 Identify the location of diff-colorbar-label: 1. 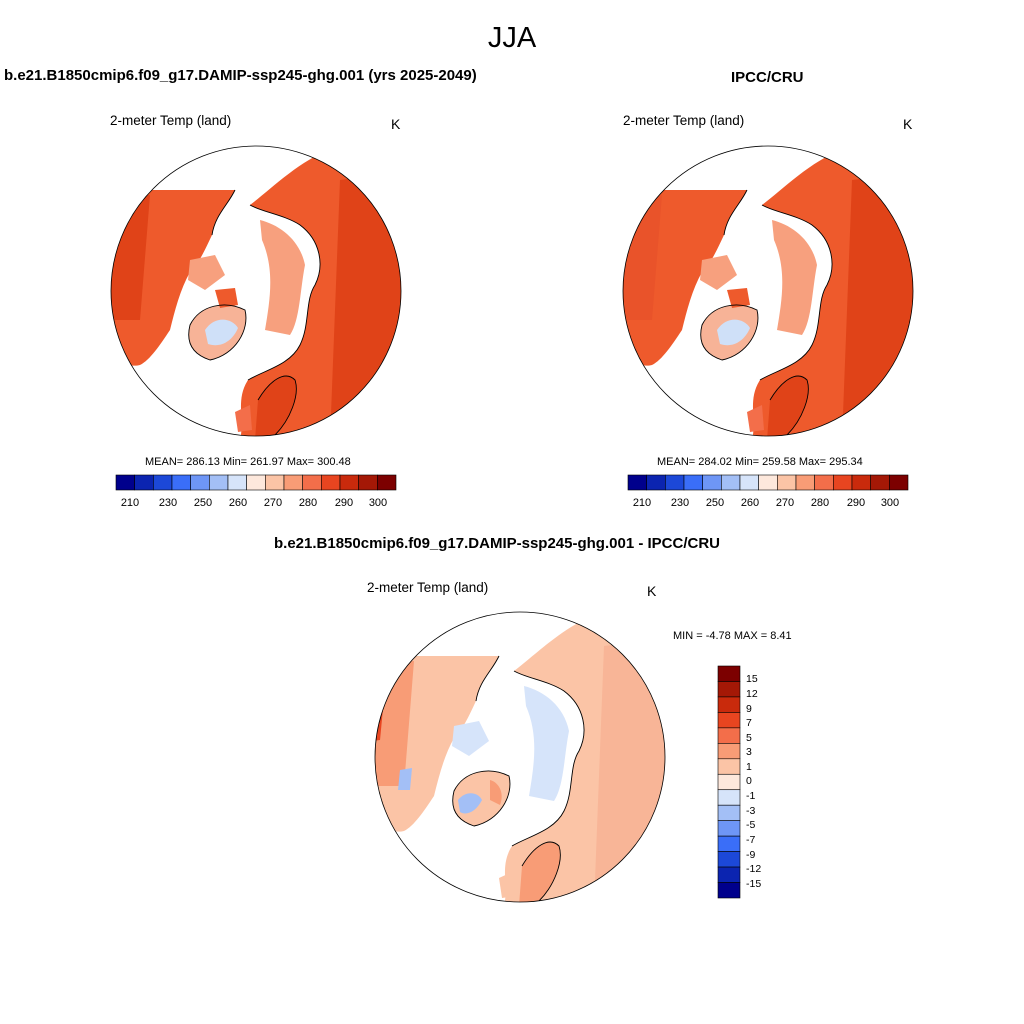
(749, 767).